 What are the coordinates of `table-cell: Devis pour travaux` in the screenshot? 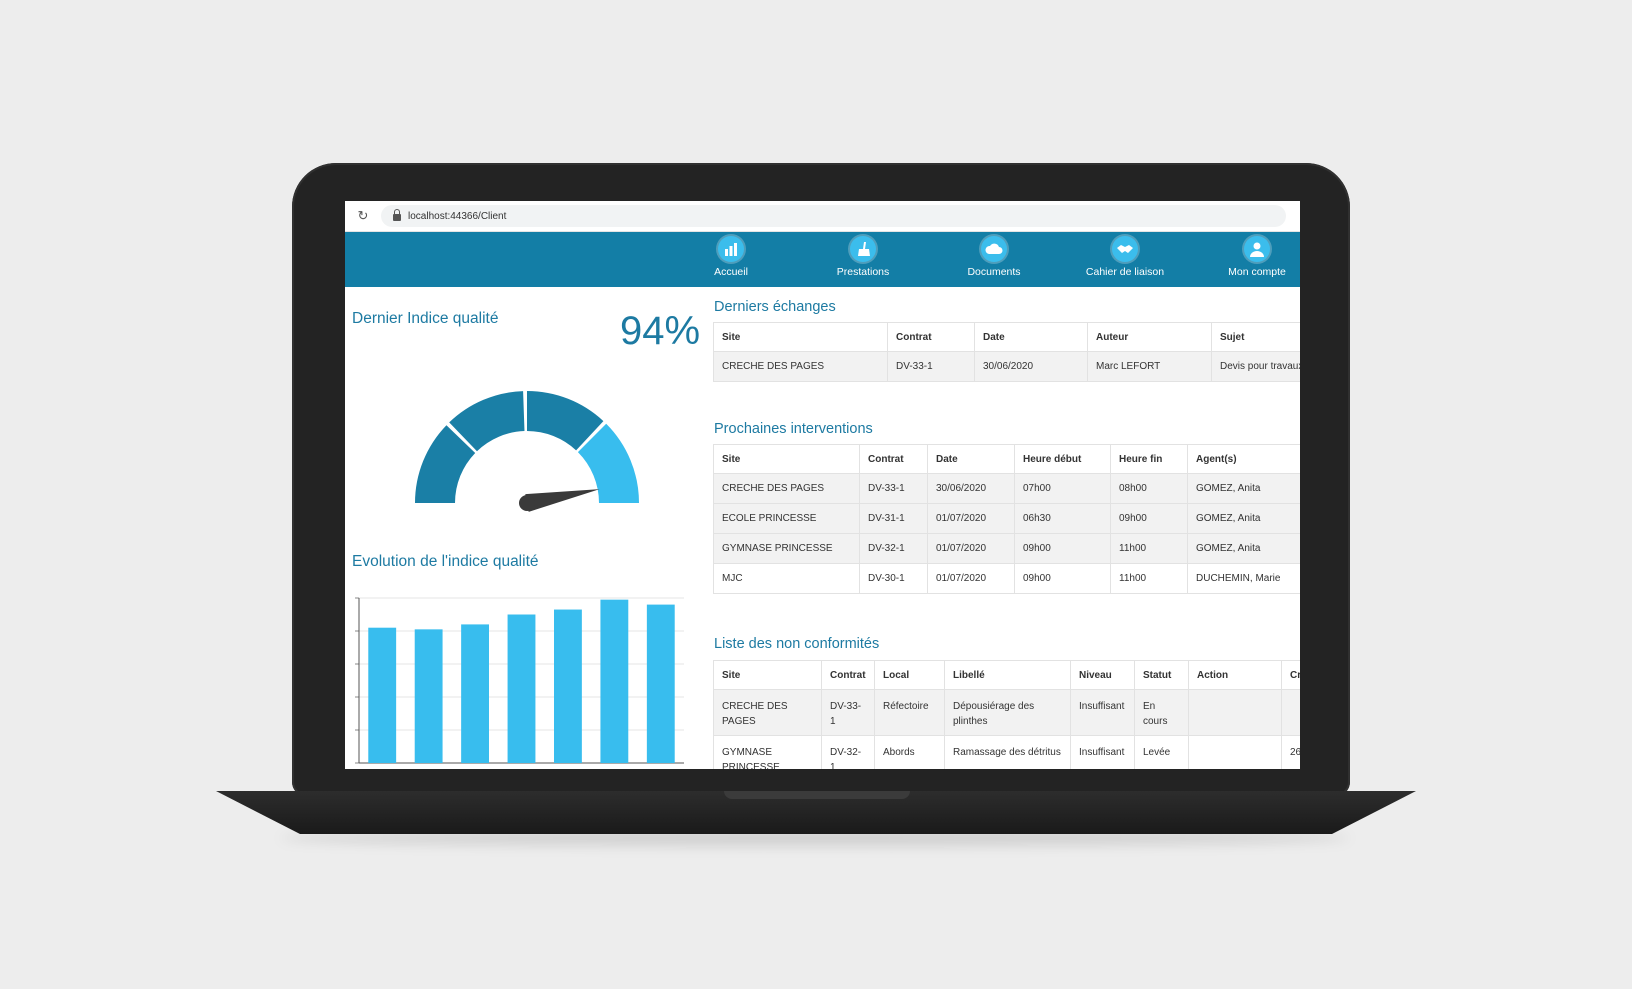 It's located at (1255, 366).